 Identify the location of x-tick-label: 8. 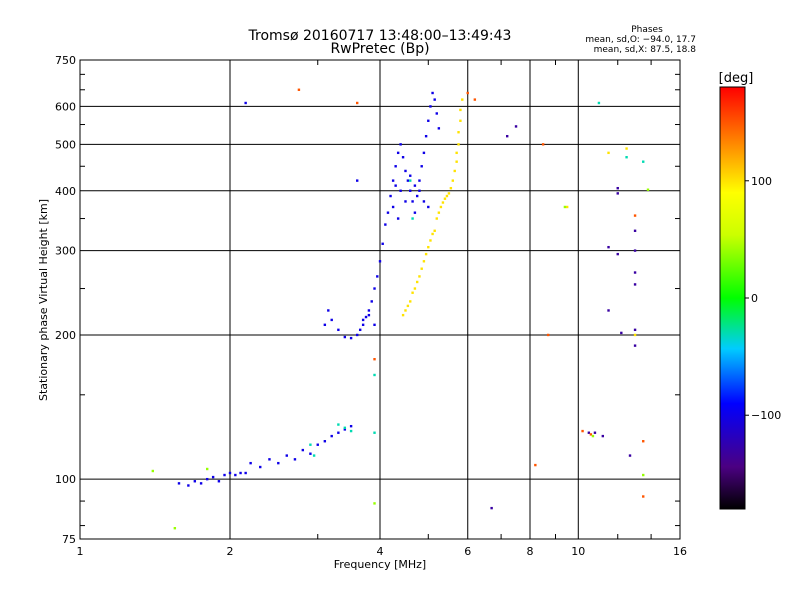
(530, 551).